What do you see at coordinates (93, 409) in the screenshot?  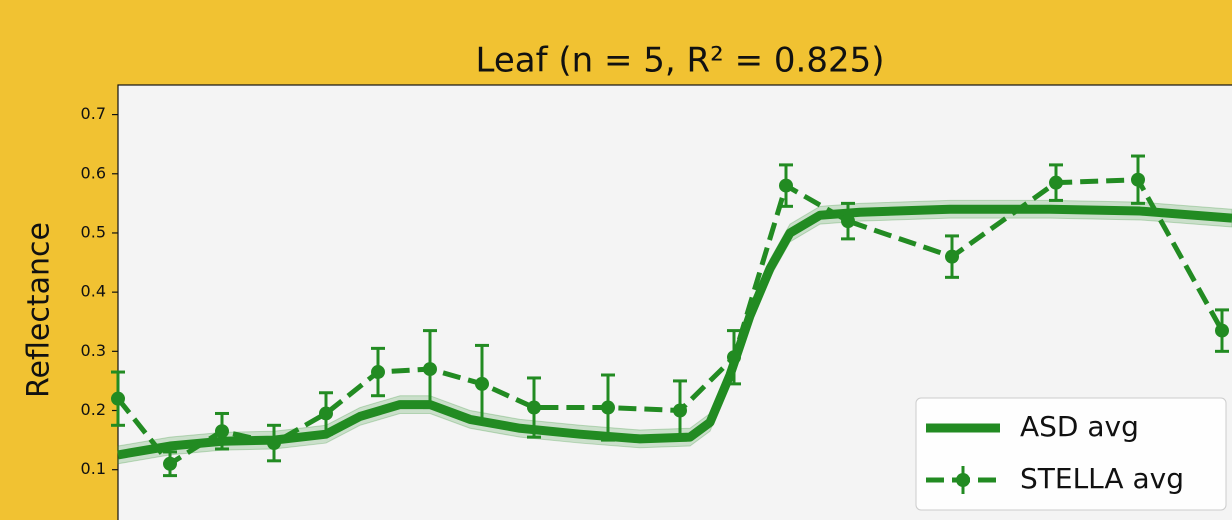 I see `y-tick-label: 0.2` at bounding box center [93, 409].